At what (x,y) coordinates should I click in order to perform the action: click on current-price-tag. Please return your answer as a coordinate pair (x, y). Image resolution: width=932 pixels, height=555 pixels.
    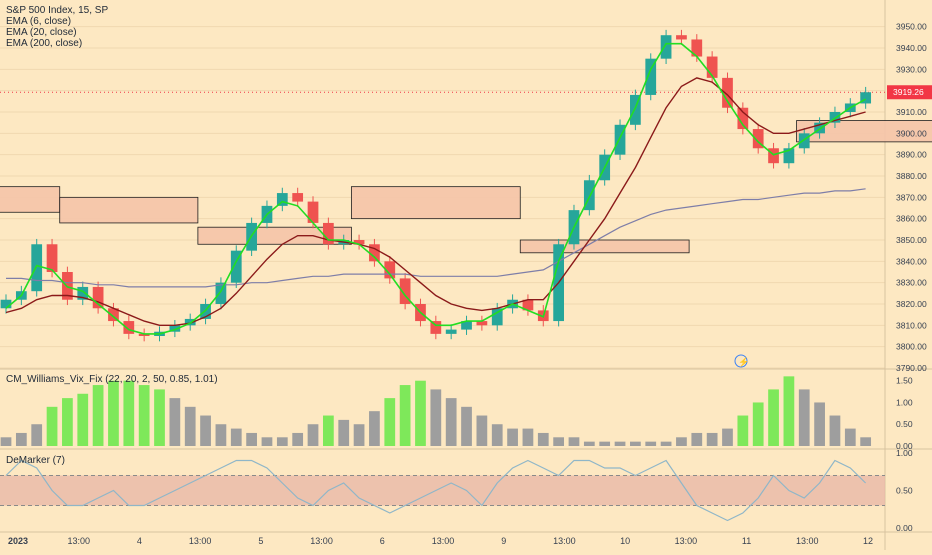
    Looking at the image, I should click on (909, 92).